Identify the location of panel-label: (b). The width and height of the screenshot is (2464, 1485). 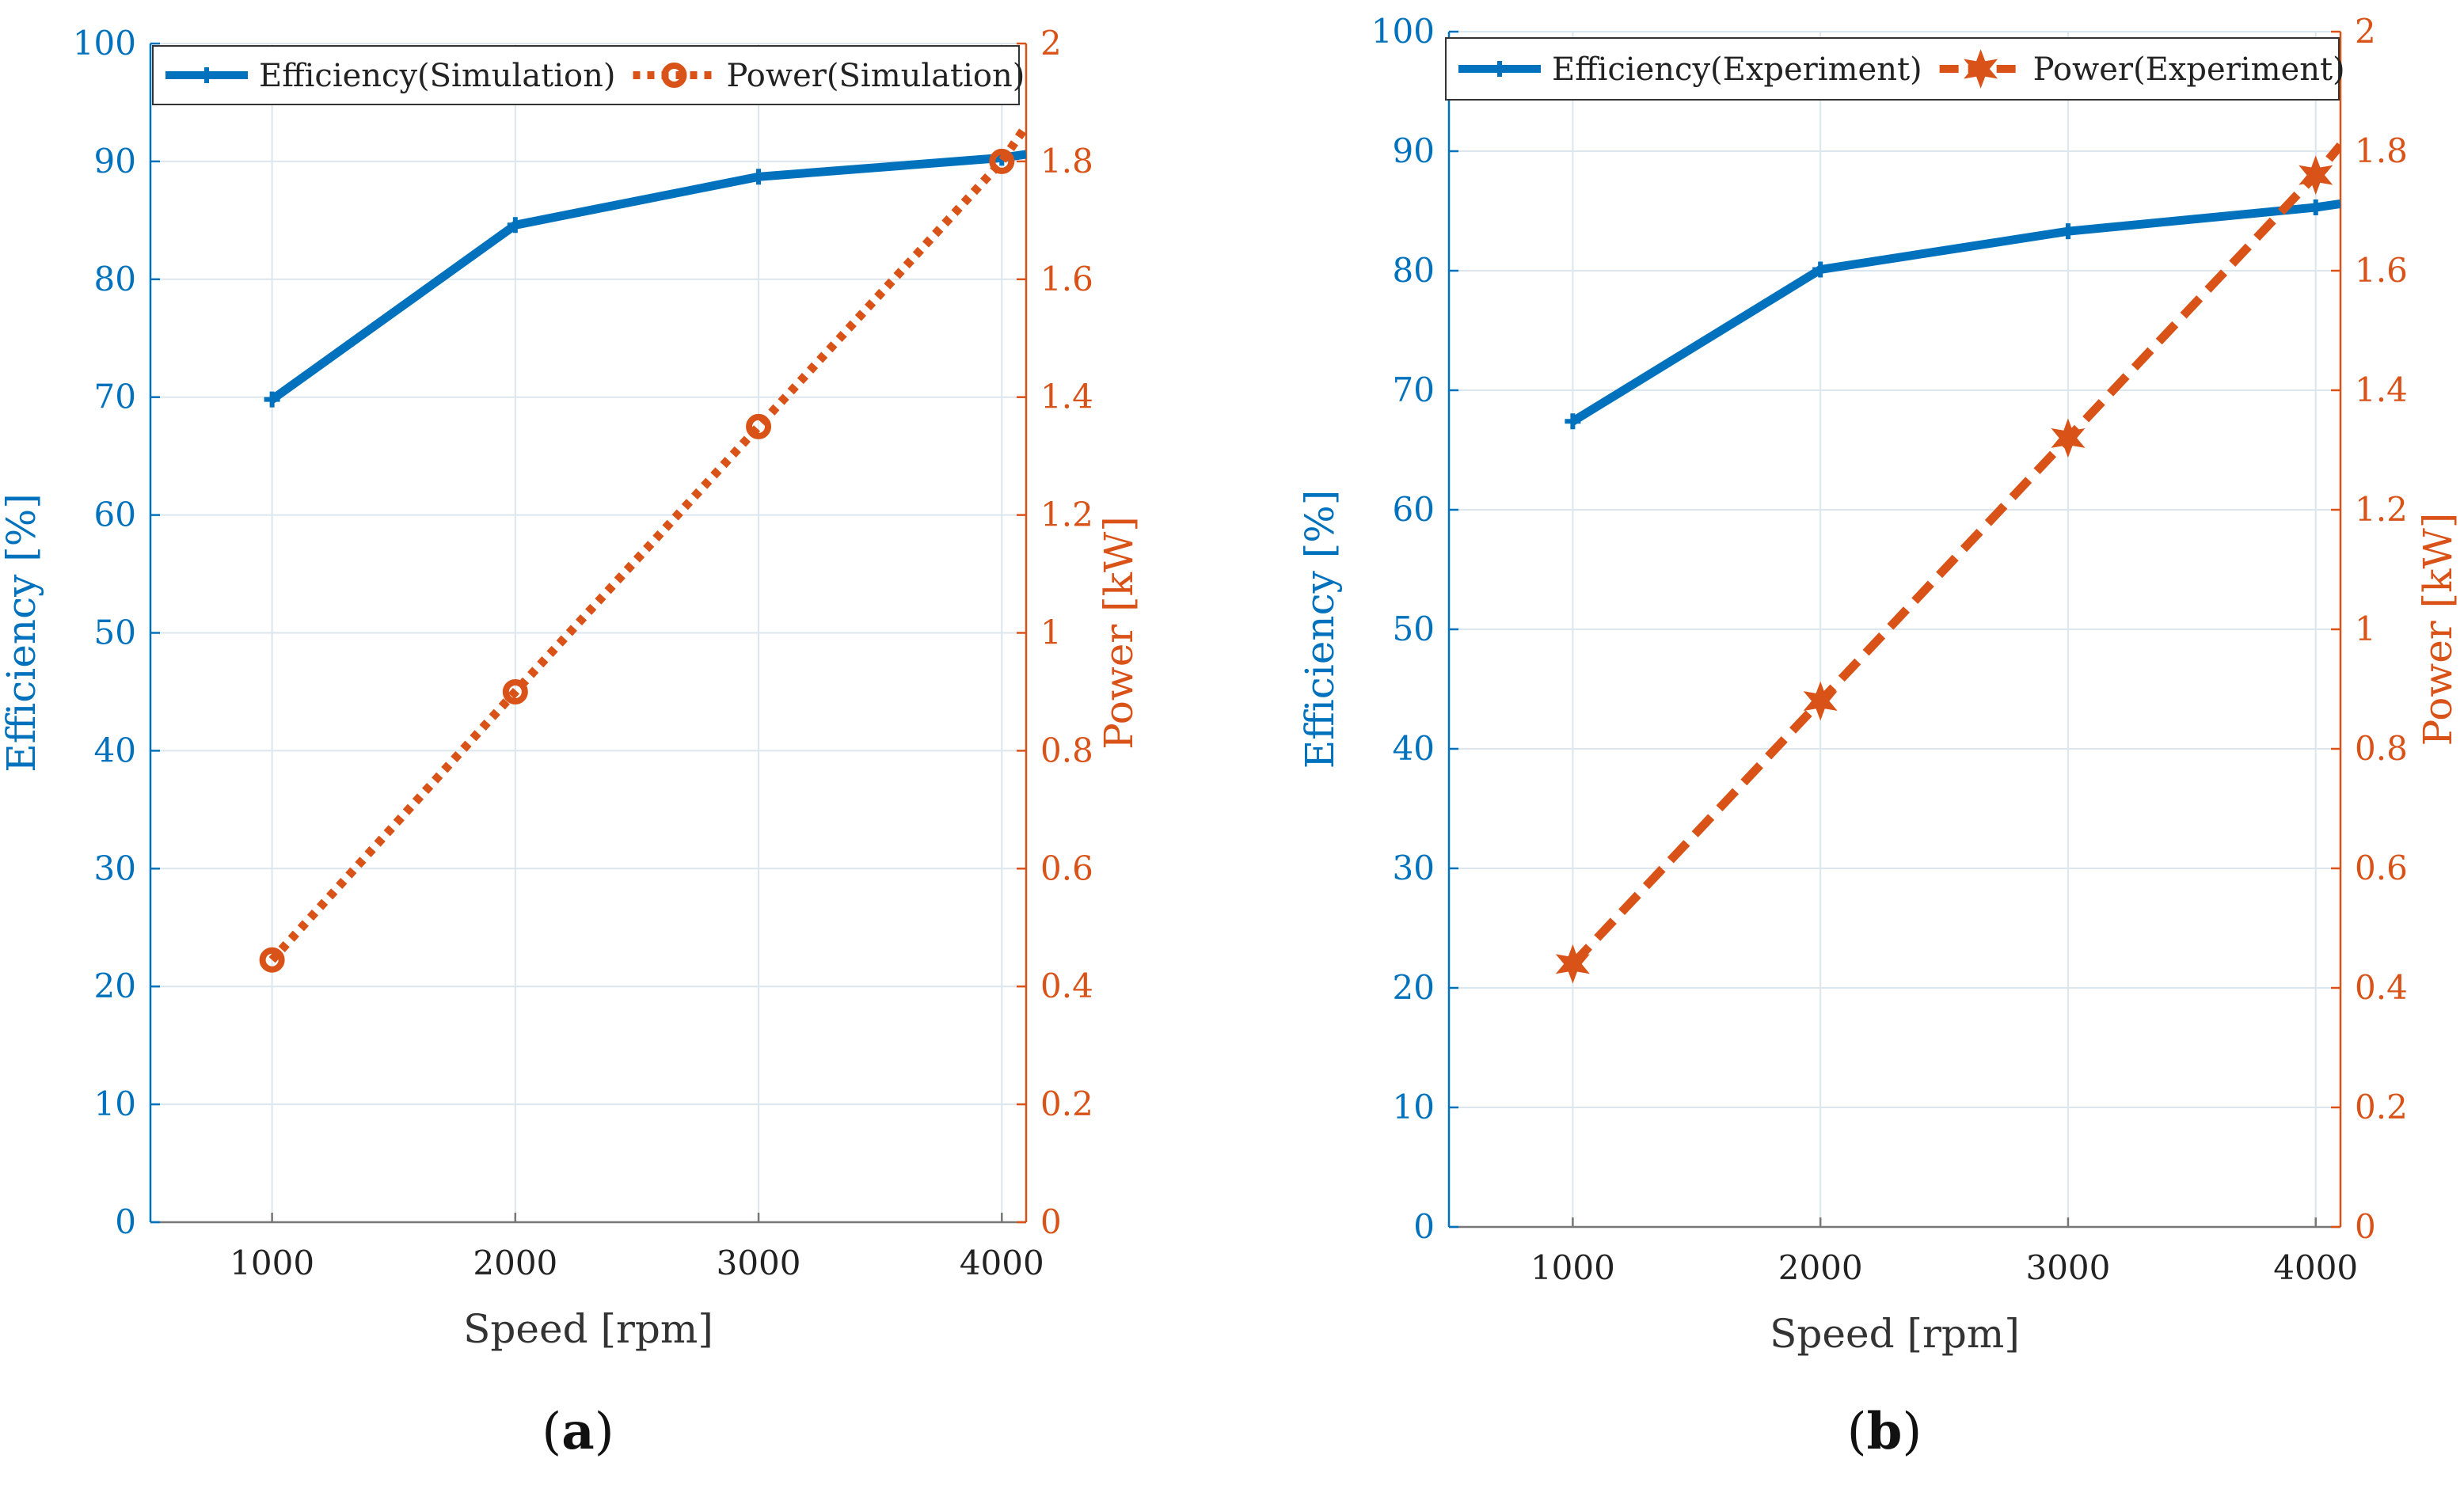
(1884, 1432).